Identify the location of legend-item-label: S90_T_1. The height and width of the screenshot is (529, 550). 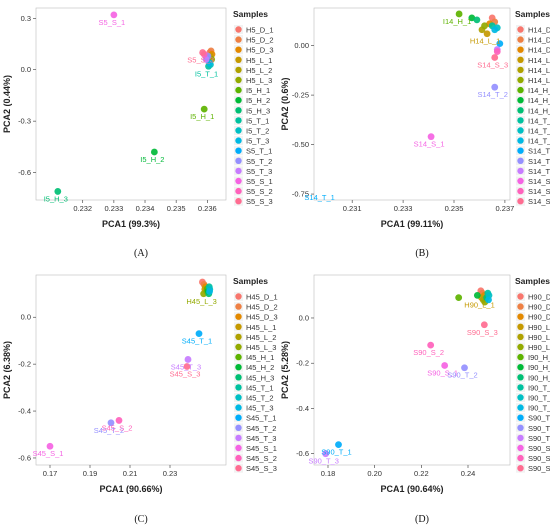
(539, 418).